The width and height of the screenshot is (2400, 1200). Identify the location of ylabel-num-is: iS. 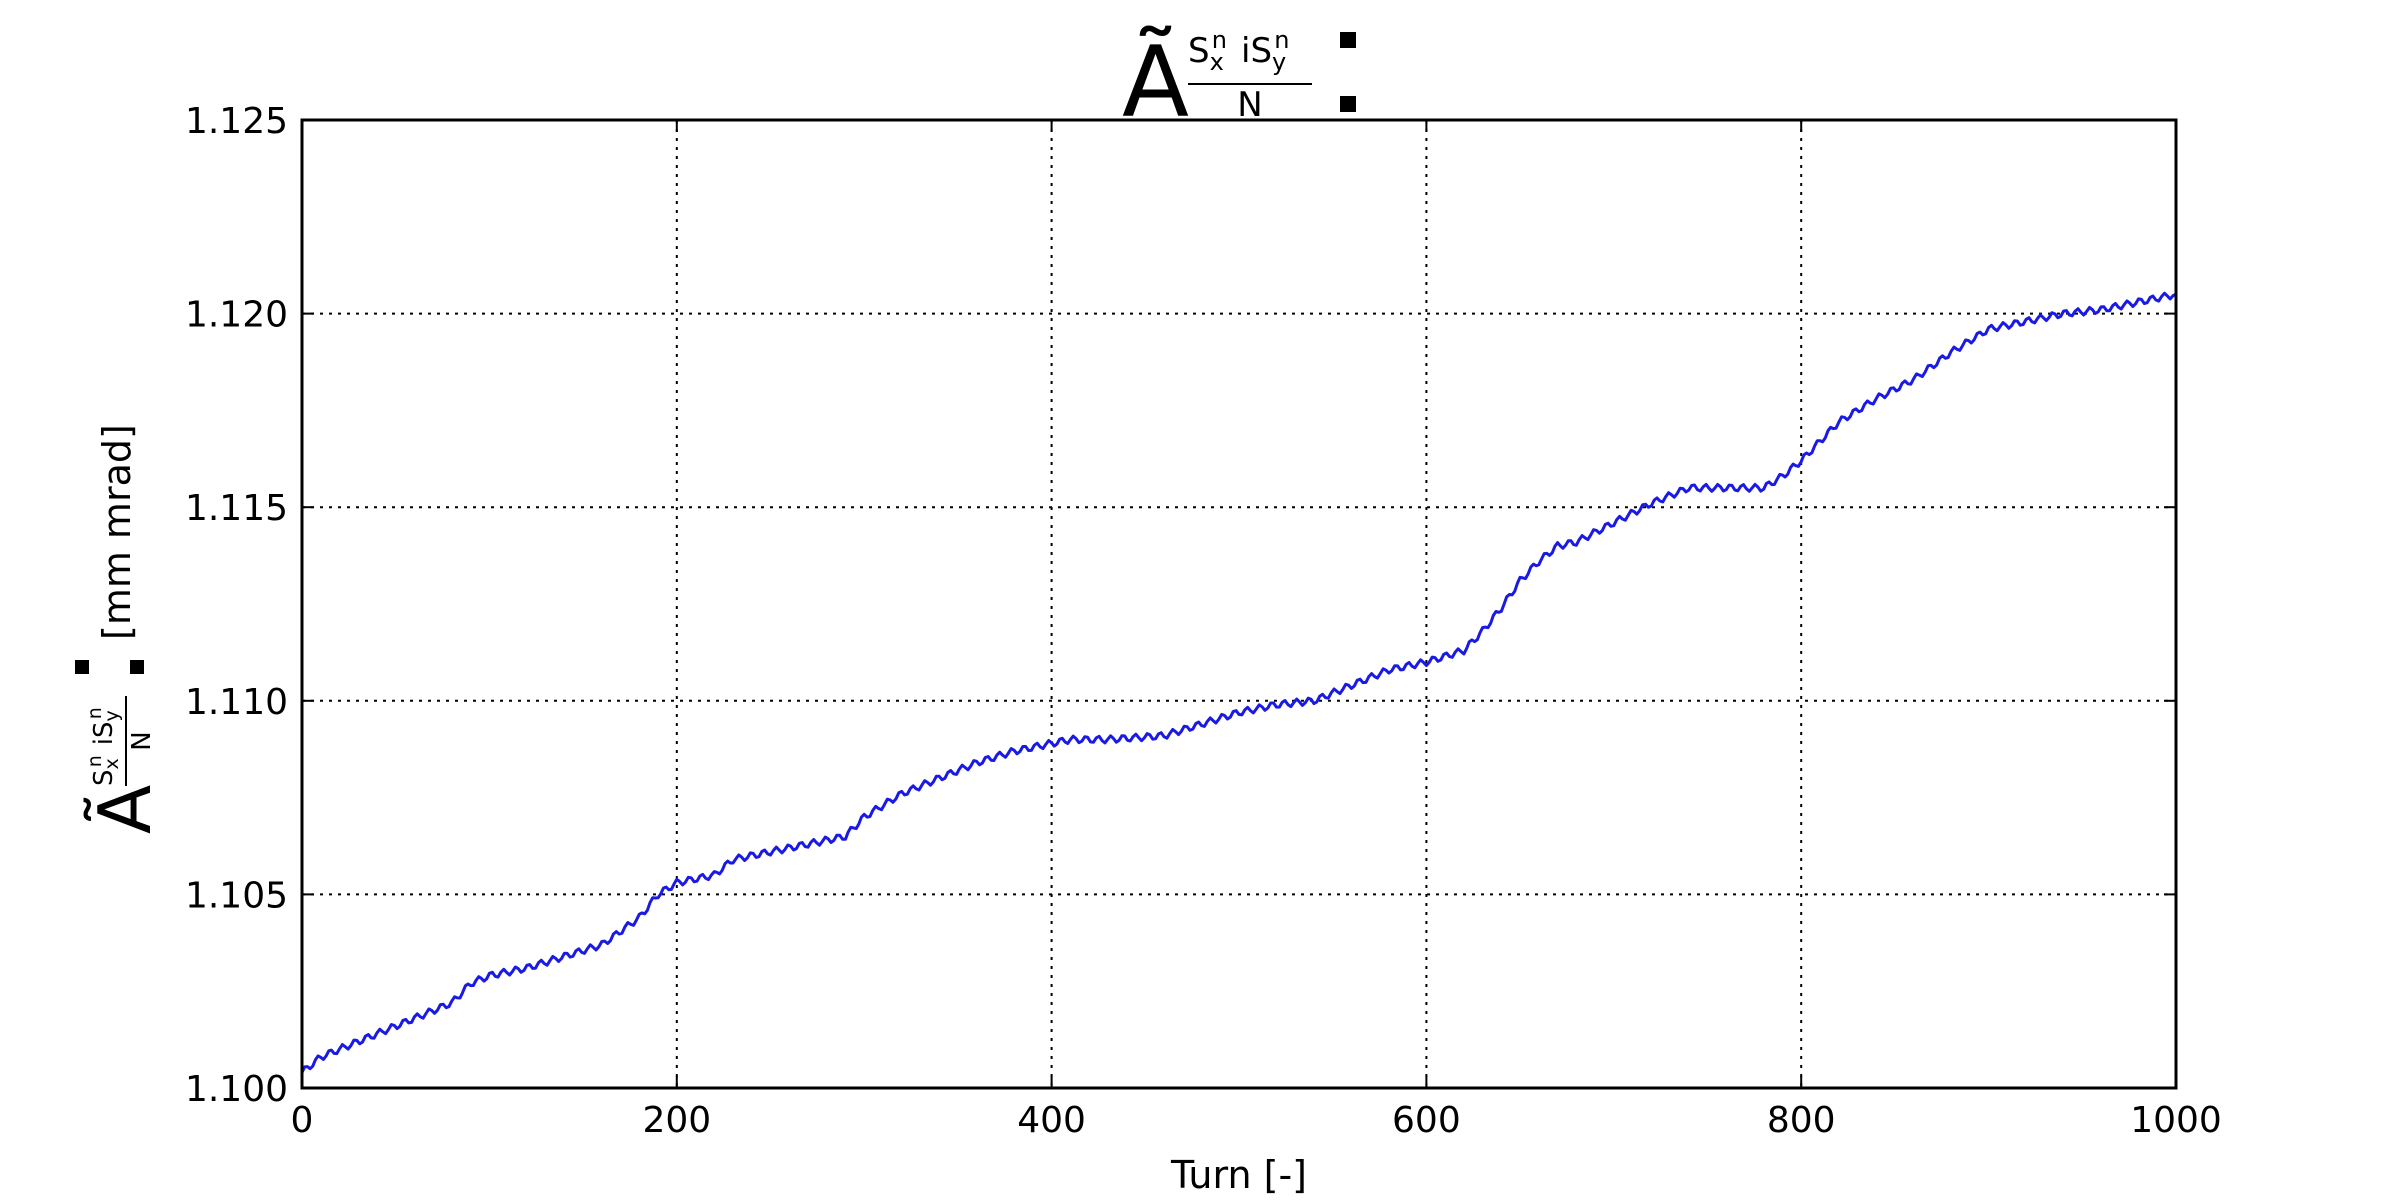
(104, 733).